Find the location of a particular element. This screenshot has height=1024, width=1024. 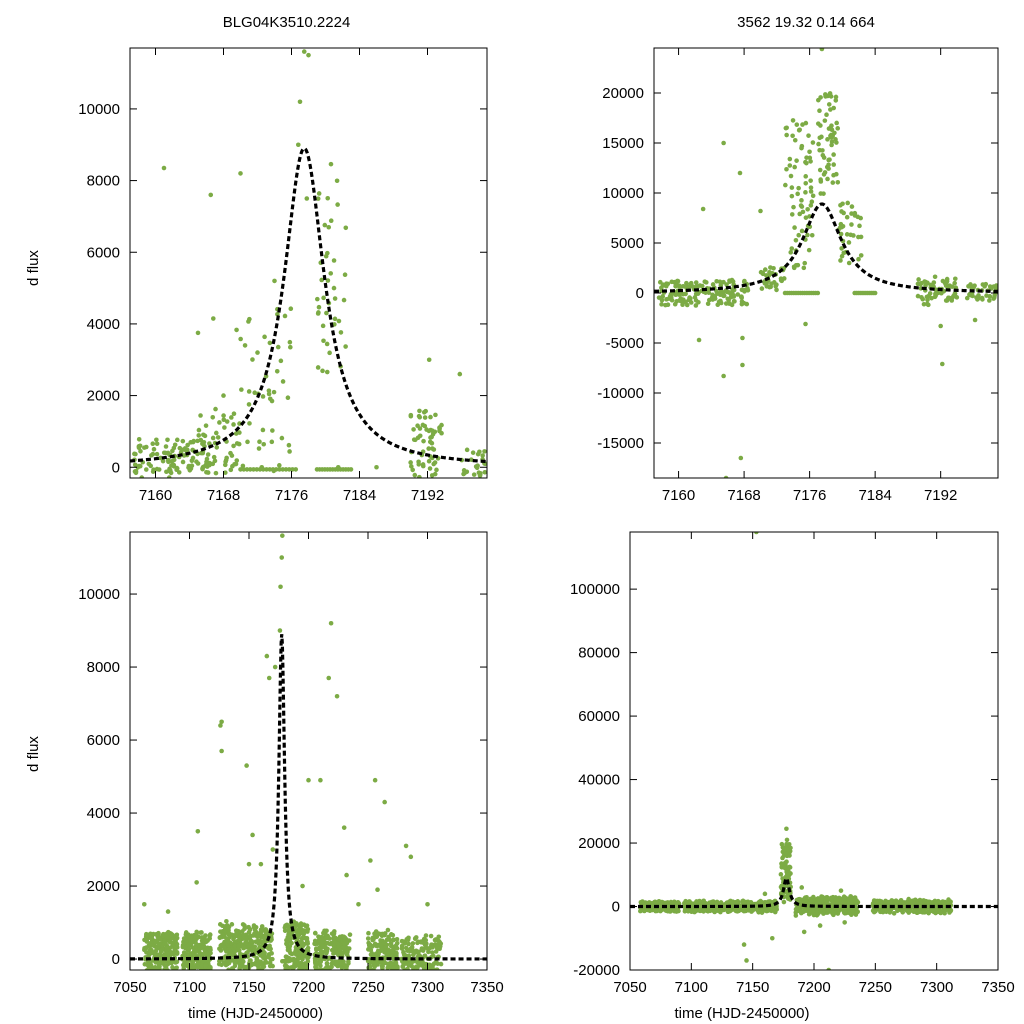

y-tick-label: -20000 is located at coordinates (596, 970).